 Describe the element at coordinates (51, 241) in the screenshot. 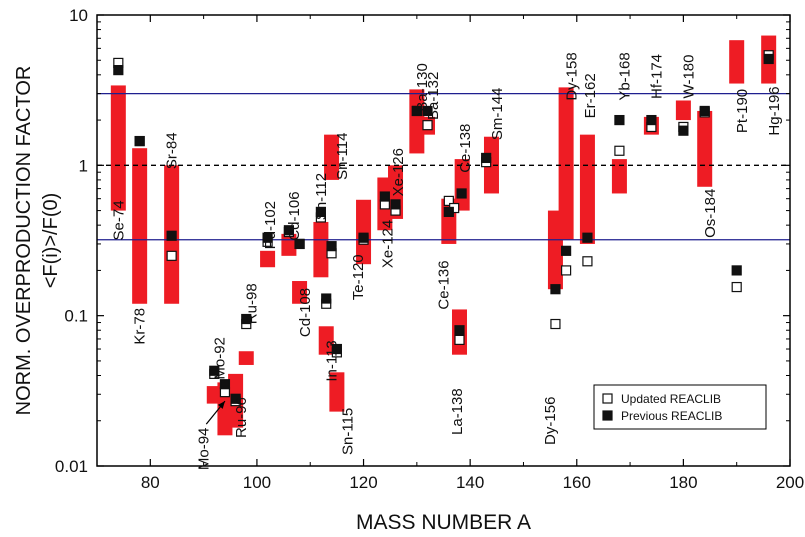

I see `y-axis-subtitle: <F(i)>/F(0)` at that location.